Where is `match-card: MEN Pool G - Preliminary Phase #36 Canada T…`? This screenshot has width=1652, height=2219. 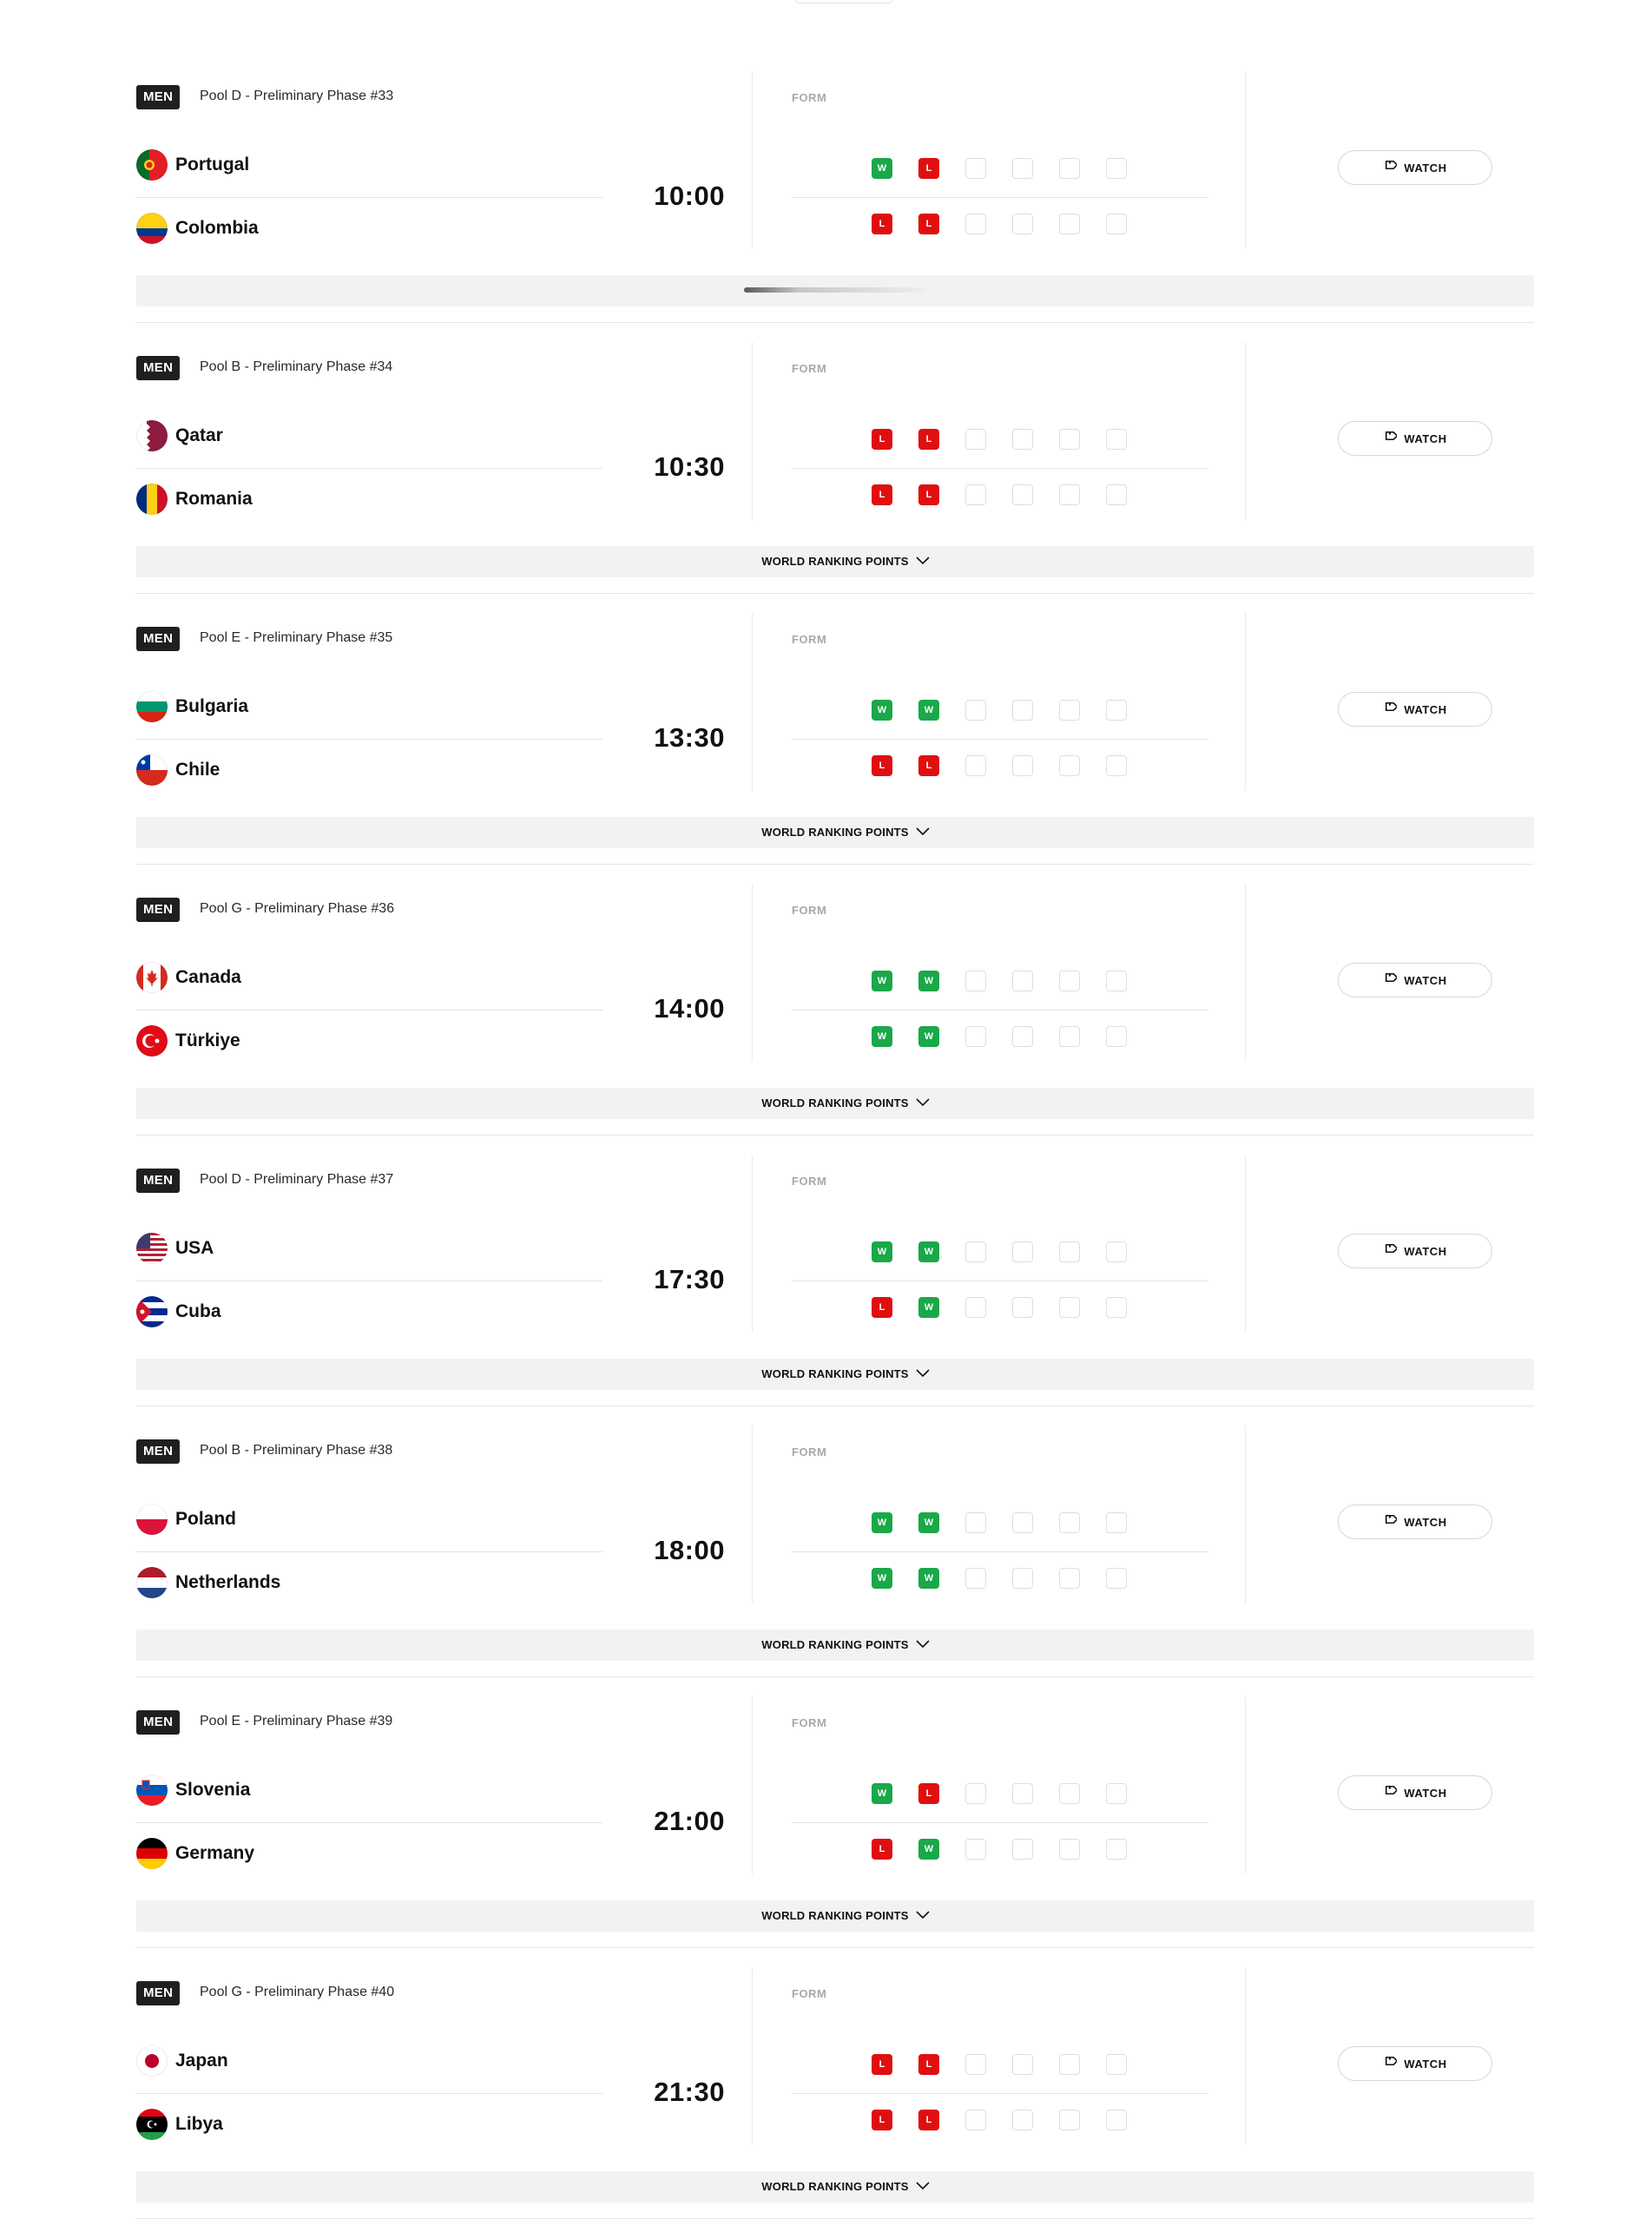
match-card: MEN Pool G - Preliminary Phase #36 Canada T… is located at coordinates (835, 987).